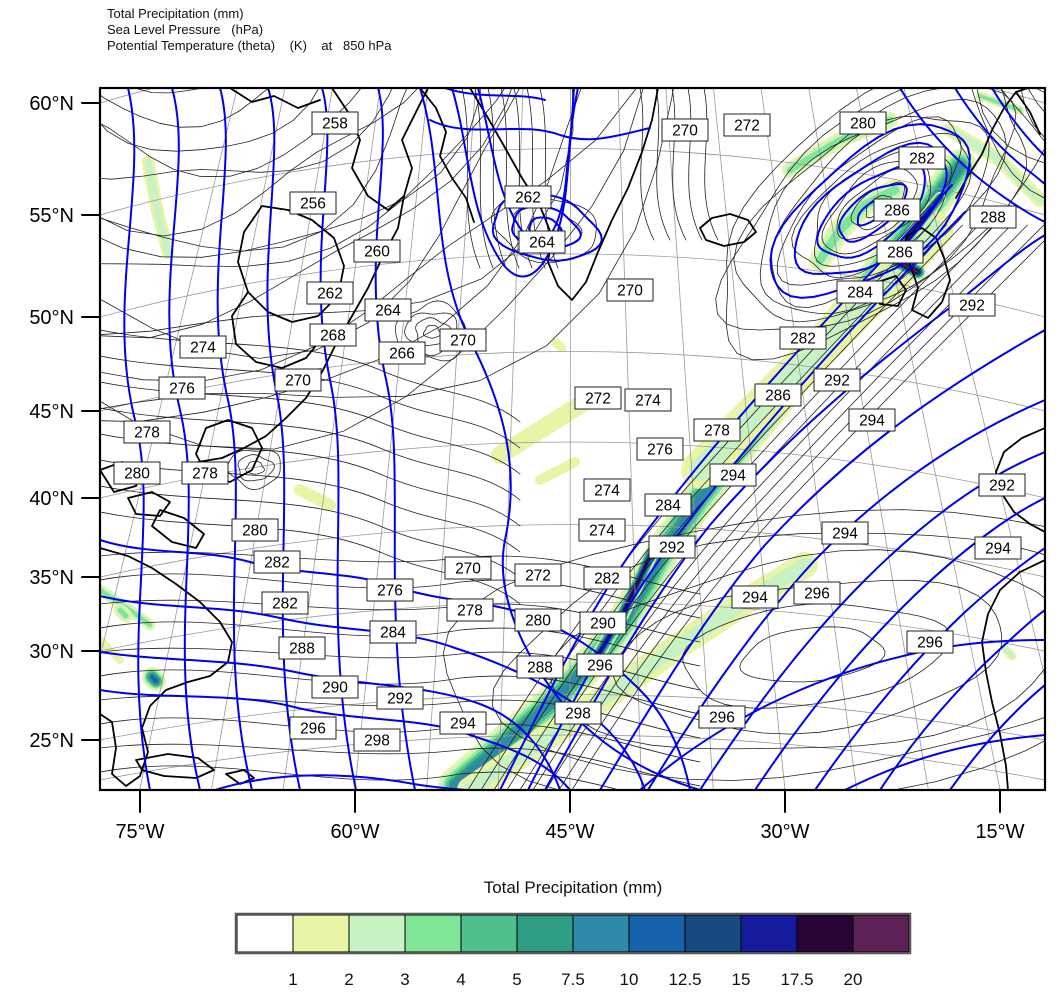 The height and width of the screenshot is (1005, 1057). I want to click on contour-label: 266, so click(402, 354).